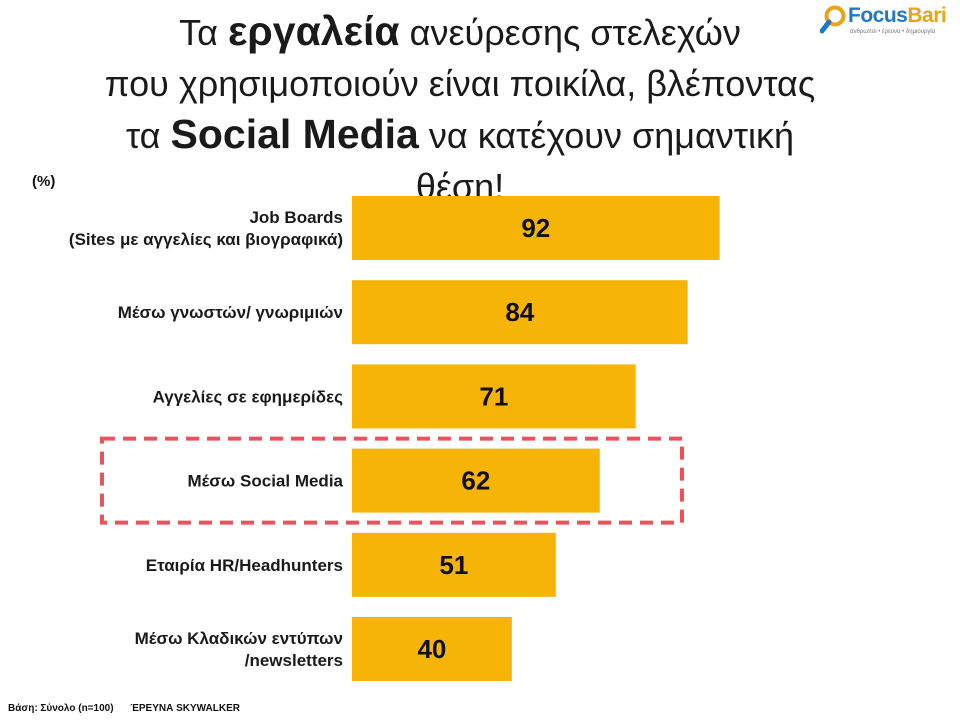 The height and width of the screenshot is (720, 960). I want to click on footer: Βάση: Σύνολο (n=100) ΈΡΕΥΝΑ SKYWALKER, so click(131, 708).